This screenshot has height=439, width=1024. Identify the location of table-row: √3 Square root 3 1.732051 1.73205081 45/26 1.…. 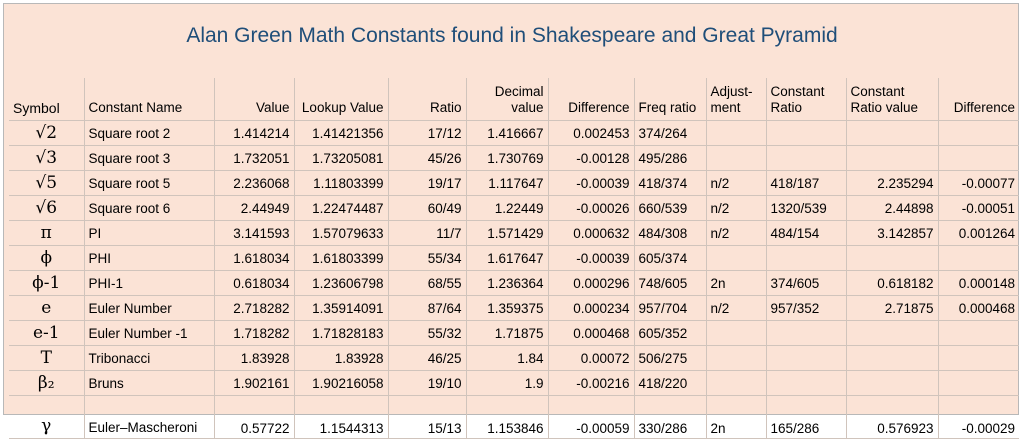
(514, 158).